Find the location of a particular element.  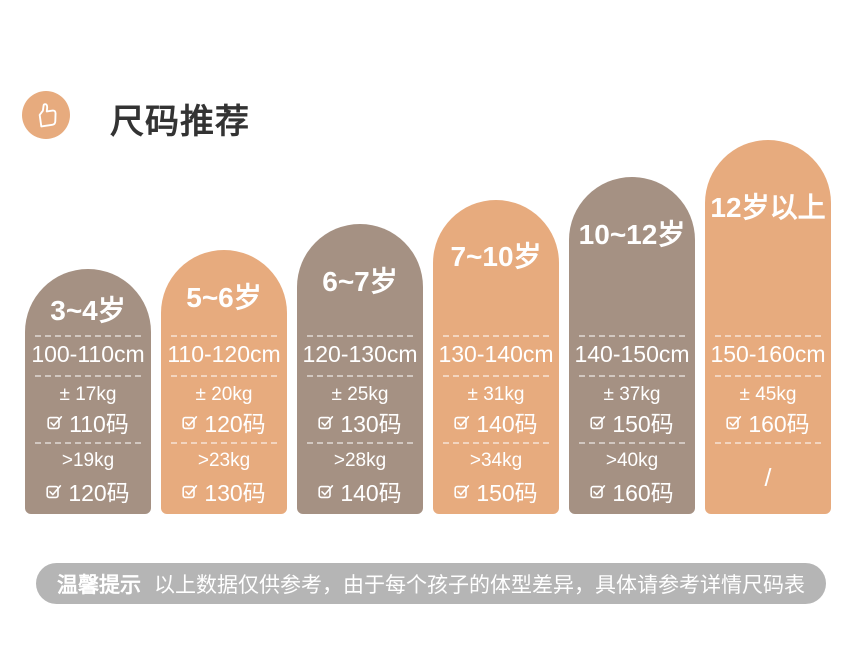

weight-reference: ± 17kg is located at coordinates (88, 394).